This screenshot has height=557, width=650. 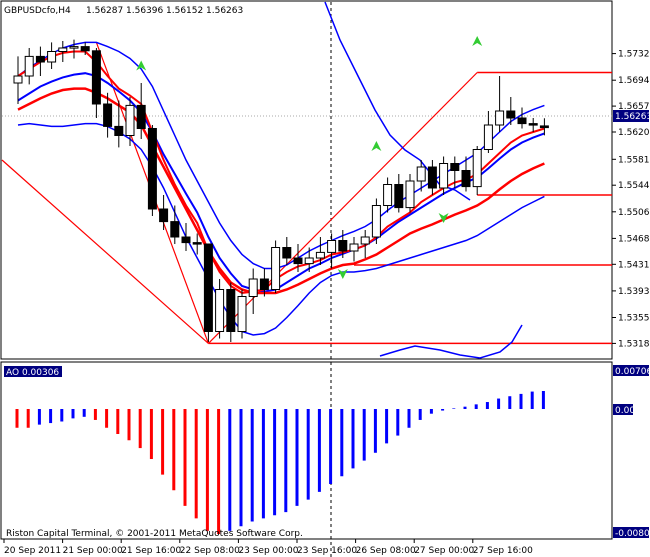 I want to click on price-tick-label: 1.56570, so click(x=634, y=107).